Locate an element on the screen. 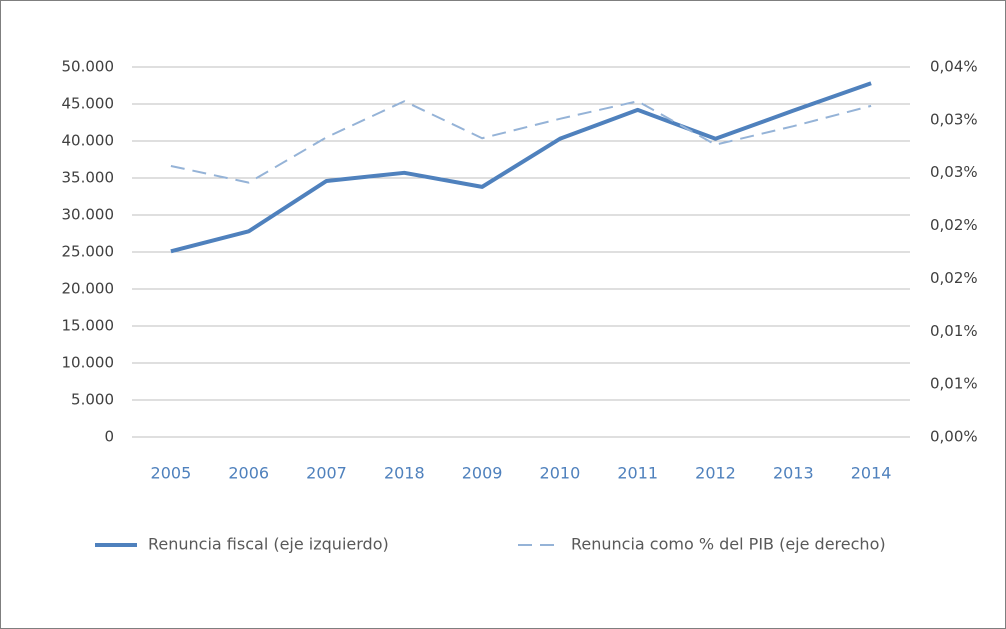 Image resolution: width=1006 pixels, height=629 pixels. y-tick-label: 25.000 is located at coordinates (88, 252).